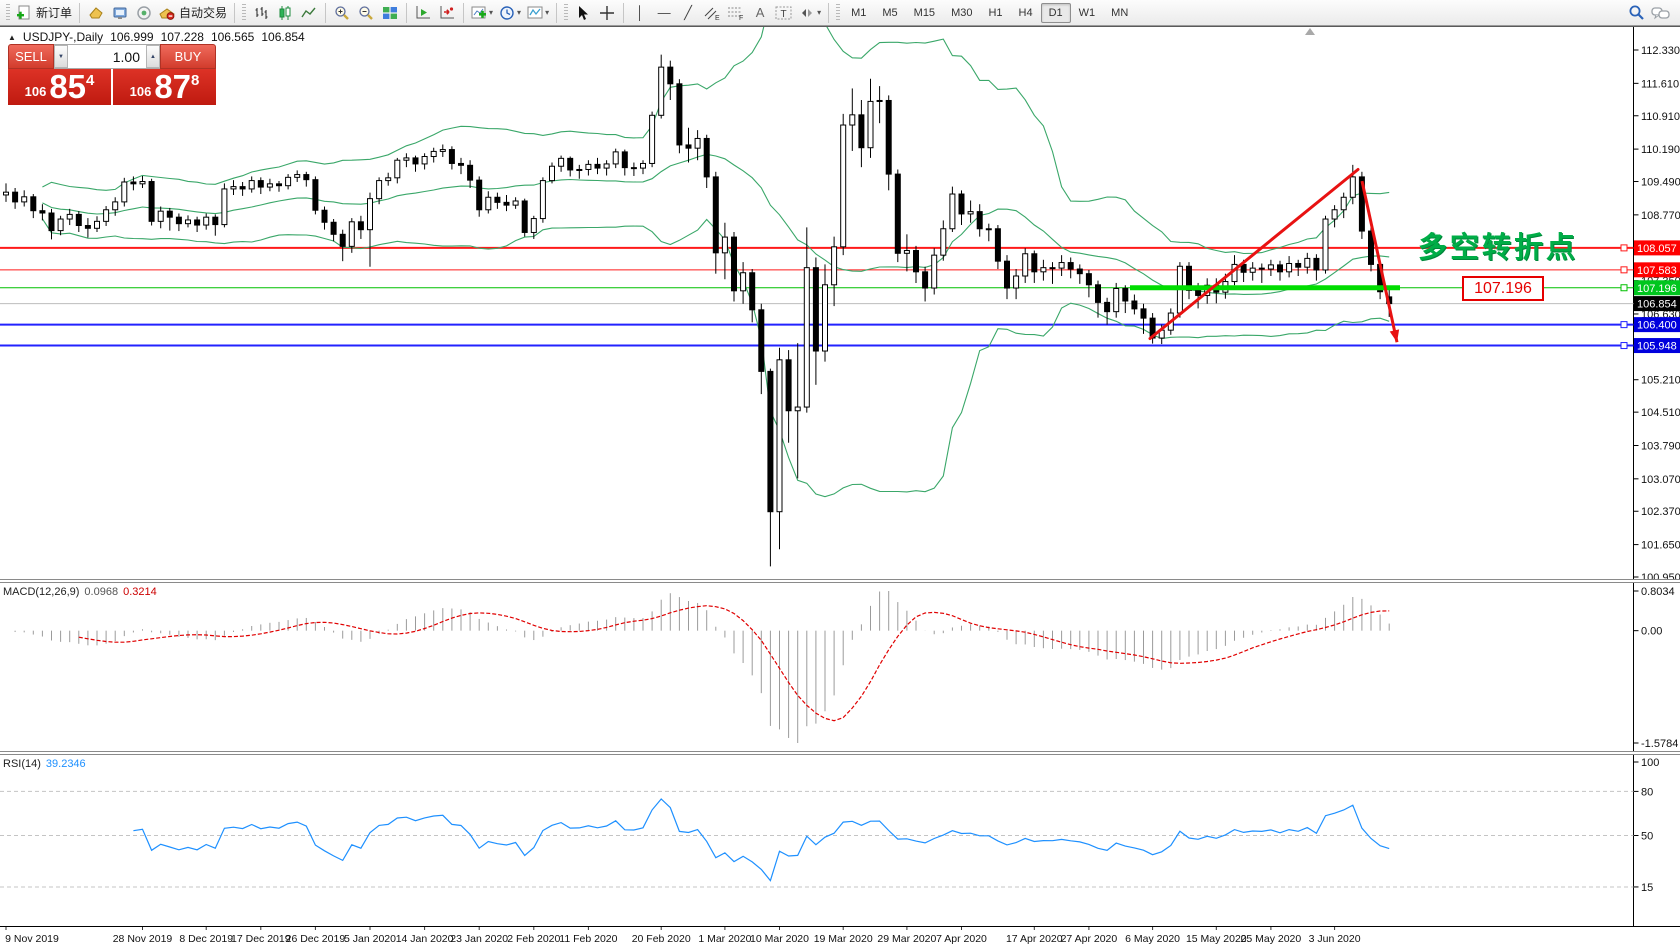  I want to click on search-button, so click(1636, 13).